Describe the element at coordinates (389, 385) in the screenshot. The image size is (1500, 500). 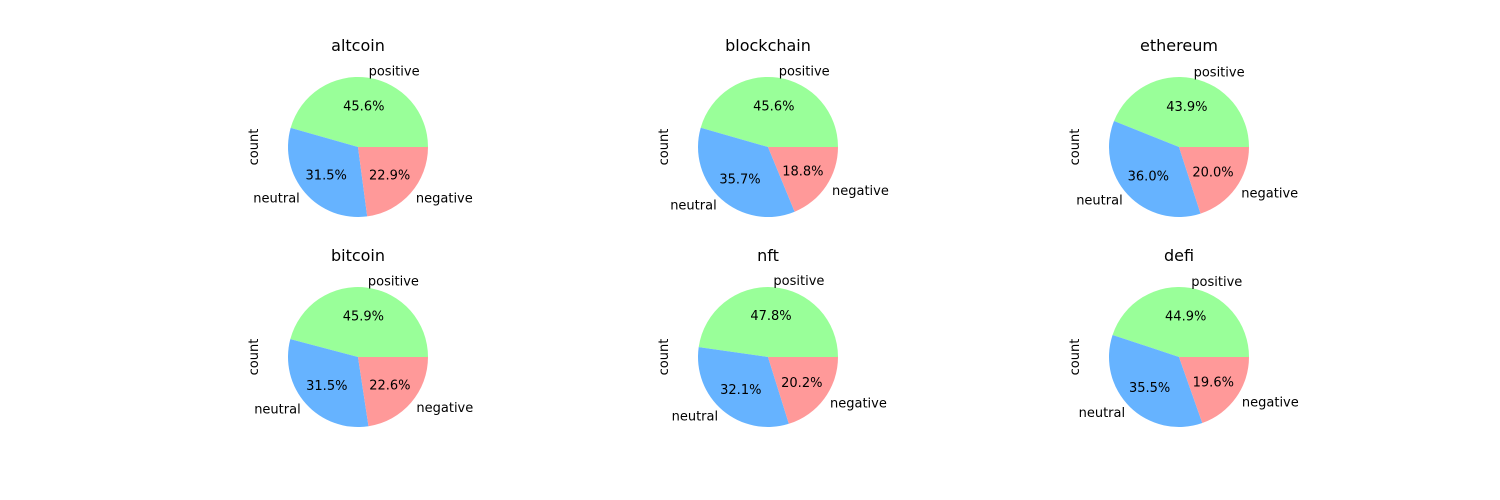
I see `slice-percent-label: 22.6%` at that location.